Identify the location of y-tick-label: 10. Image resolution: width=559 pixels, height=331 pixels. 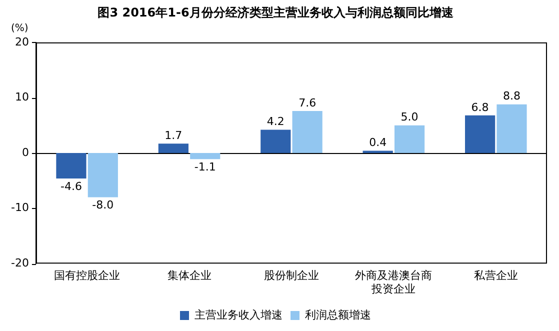
(21, 97).